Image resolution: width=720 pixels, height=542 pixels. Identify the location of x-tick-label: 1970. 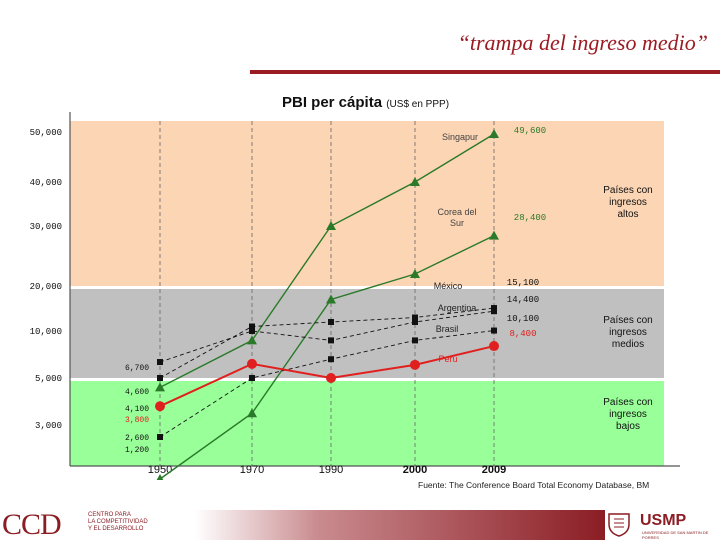
(252, 470).